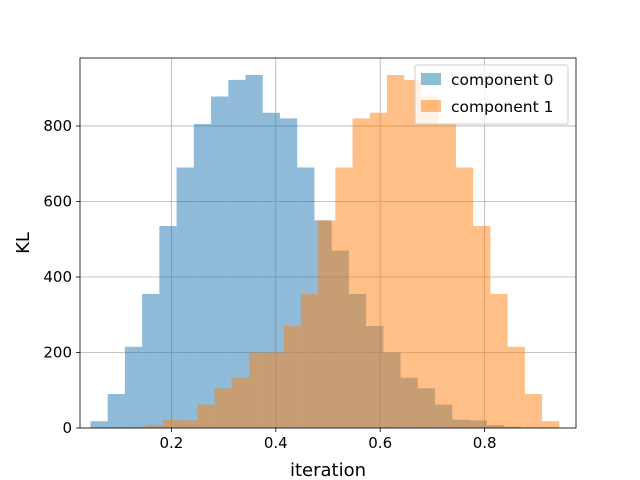 This screenshot has width=640, height=480. I want to click on y-tick-label: 0, so click(67, 428).